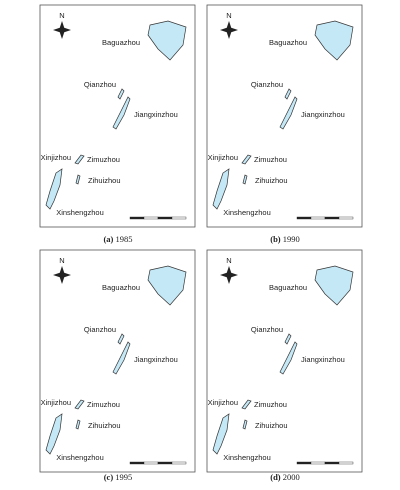  Describe the element at coordinates (275, 239) in the screenshot. I see `caption-label: (b)` at that location.